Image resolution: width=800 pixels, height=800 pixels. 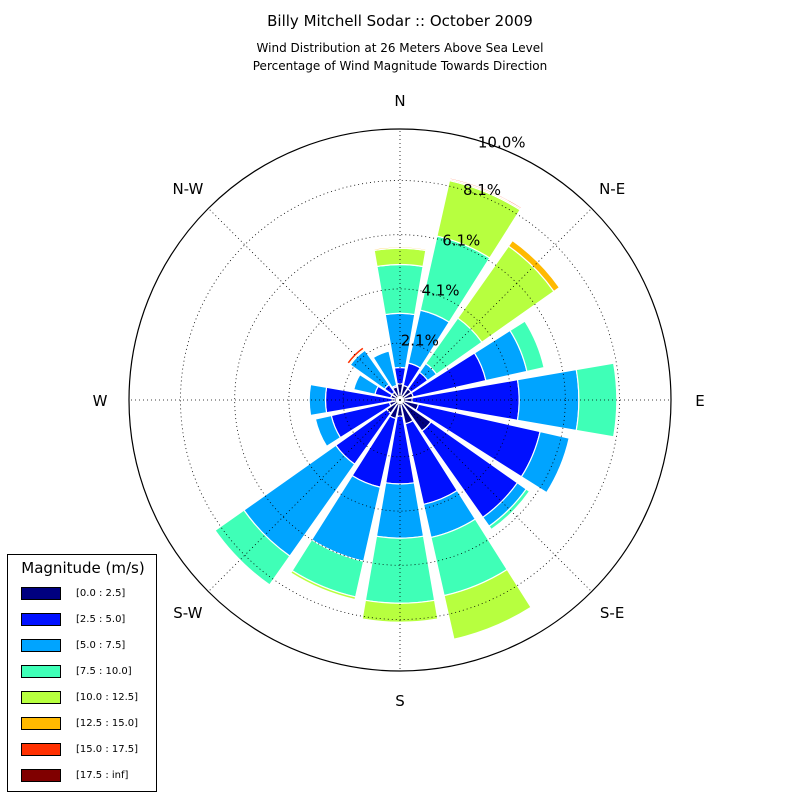 I want to click on wedge-157.5-bin-4, so click(x=487, y=604).